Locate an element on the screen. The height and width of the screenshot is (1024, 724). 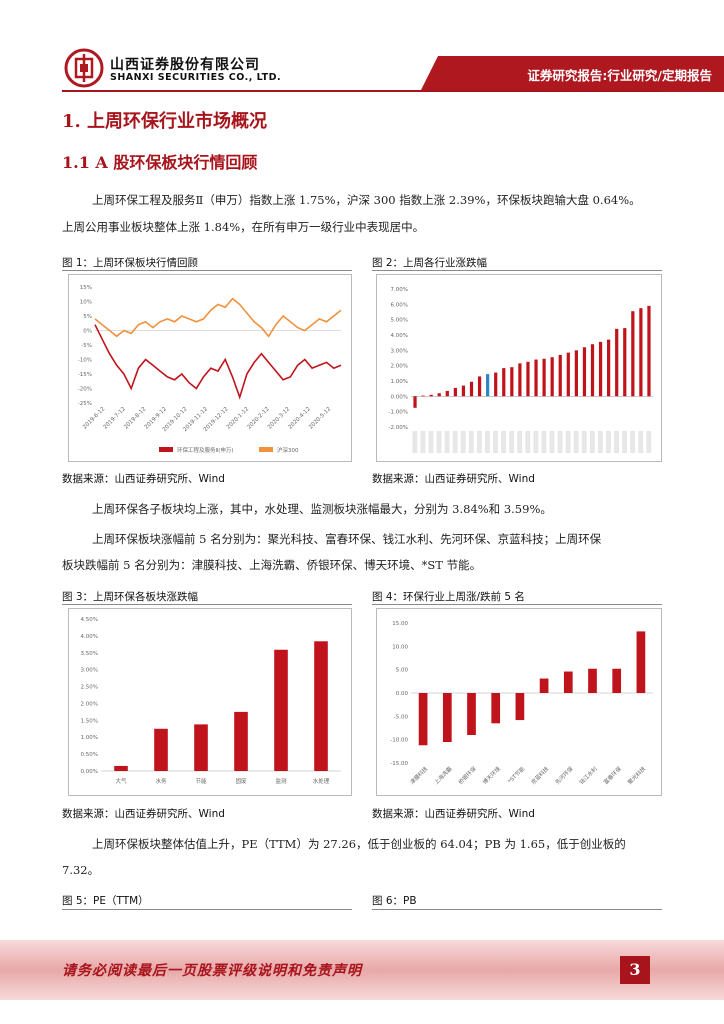
x-tick-label: 2020-5-12 is located at coordinates (320, 418).